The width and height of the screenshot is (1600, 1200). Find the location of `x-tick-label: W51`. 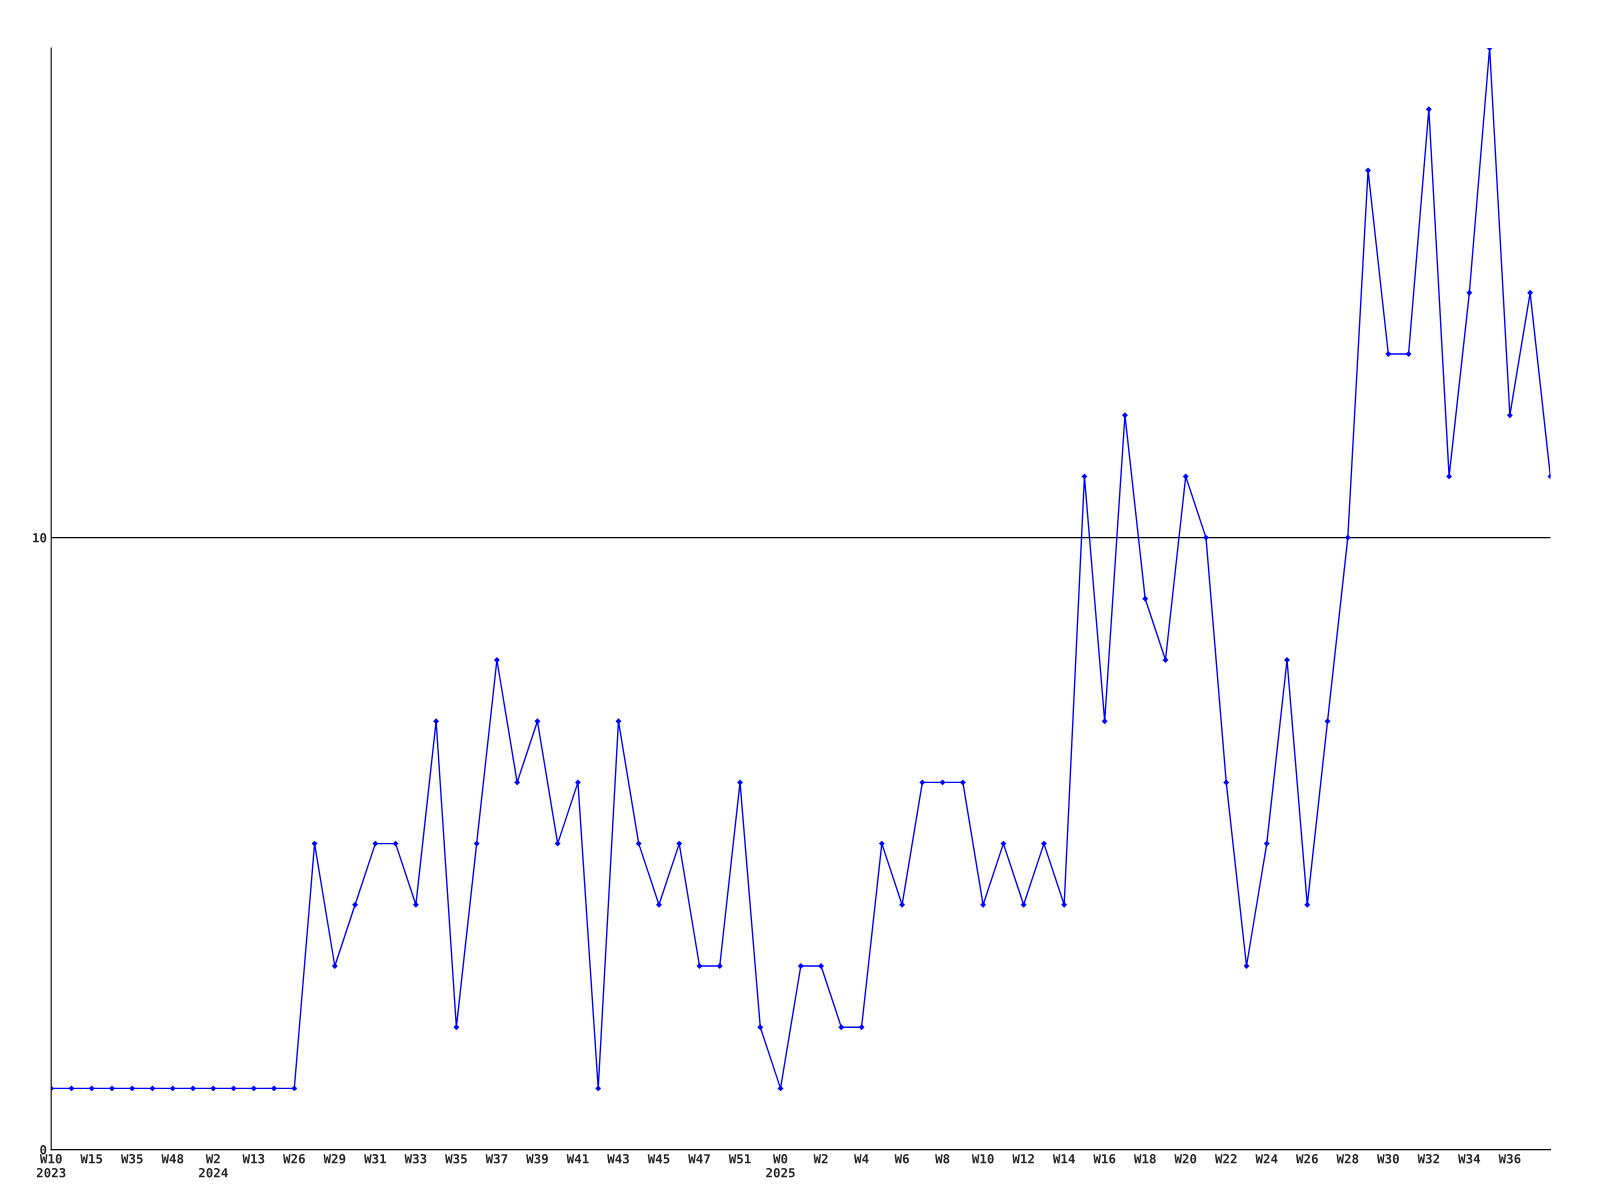

x-tick-label: W51 is located at coordinates (739, 1159).